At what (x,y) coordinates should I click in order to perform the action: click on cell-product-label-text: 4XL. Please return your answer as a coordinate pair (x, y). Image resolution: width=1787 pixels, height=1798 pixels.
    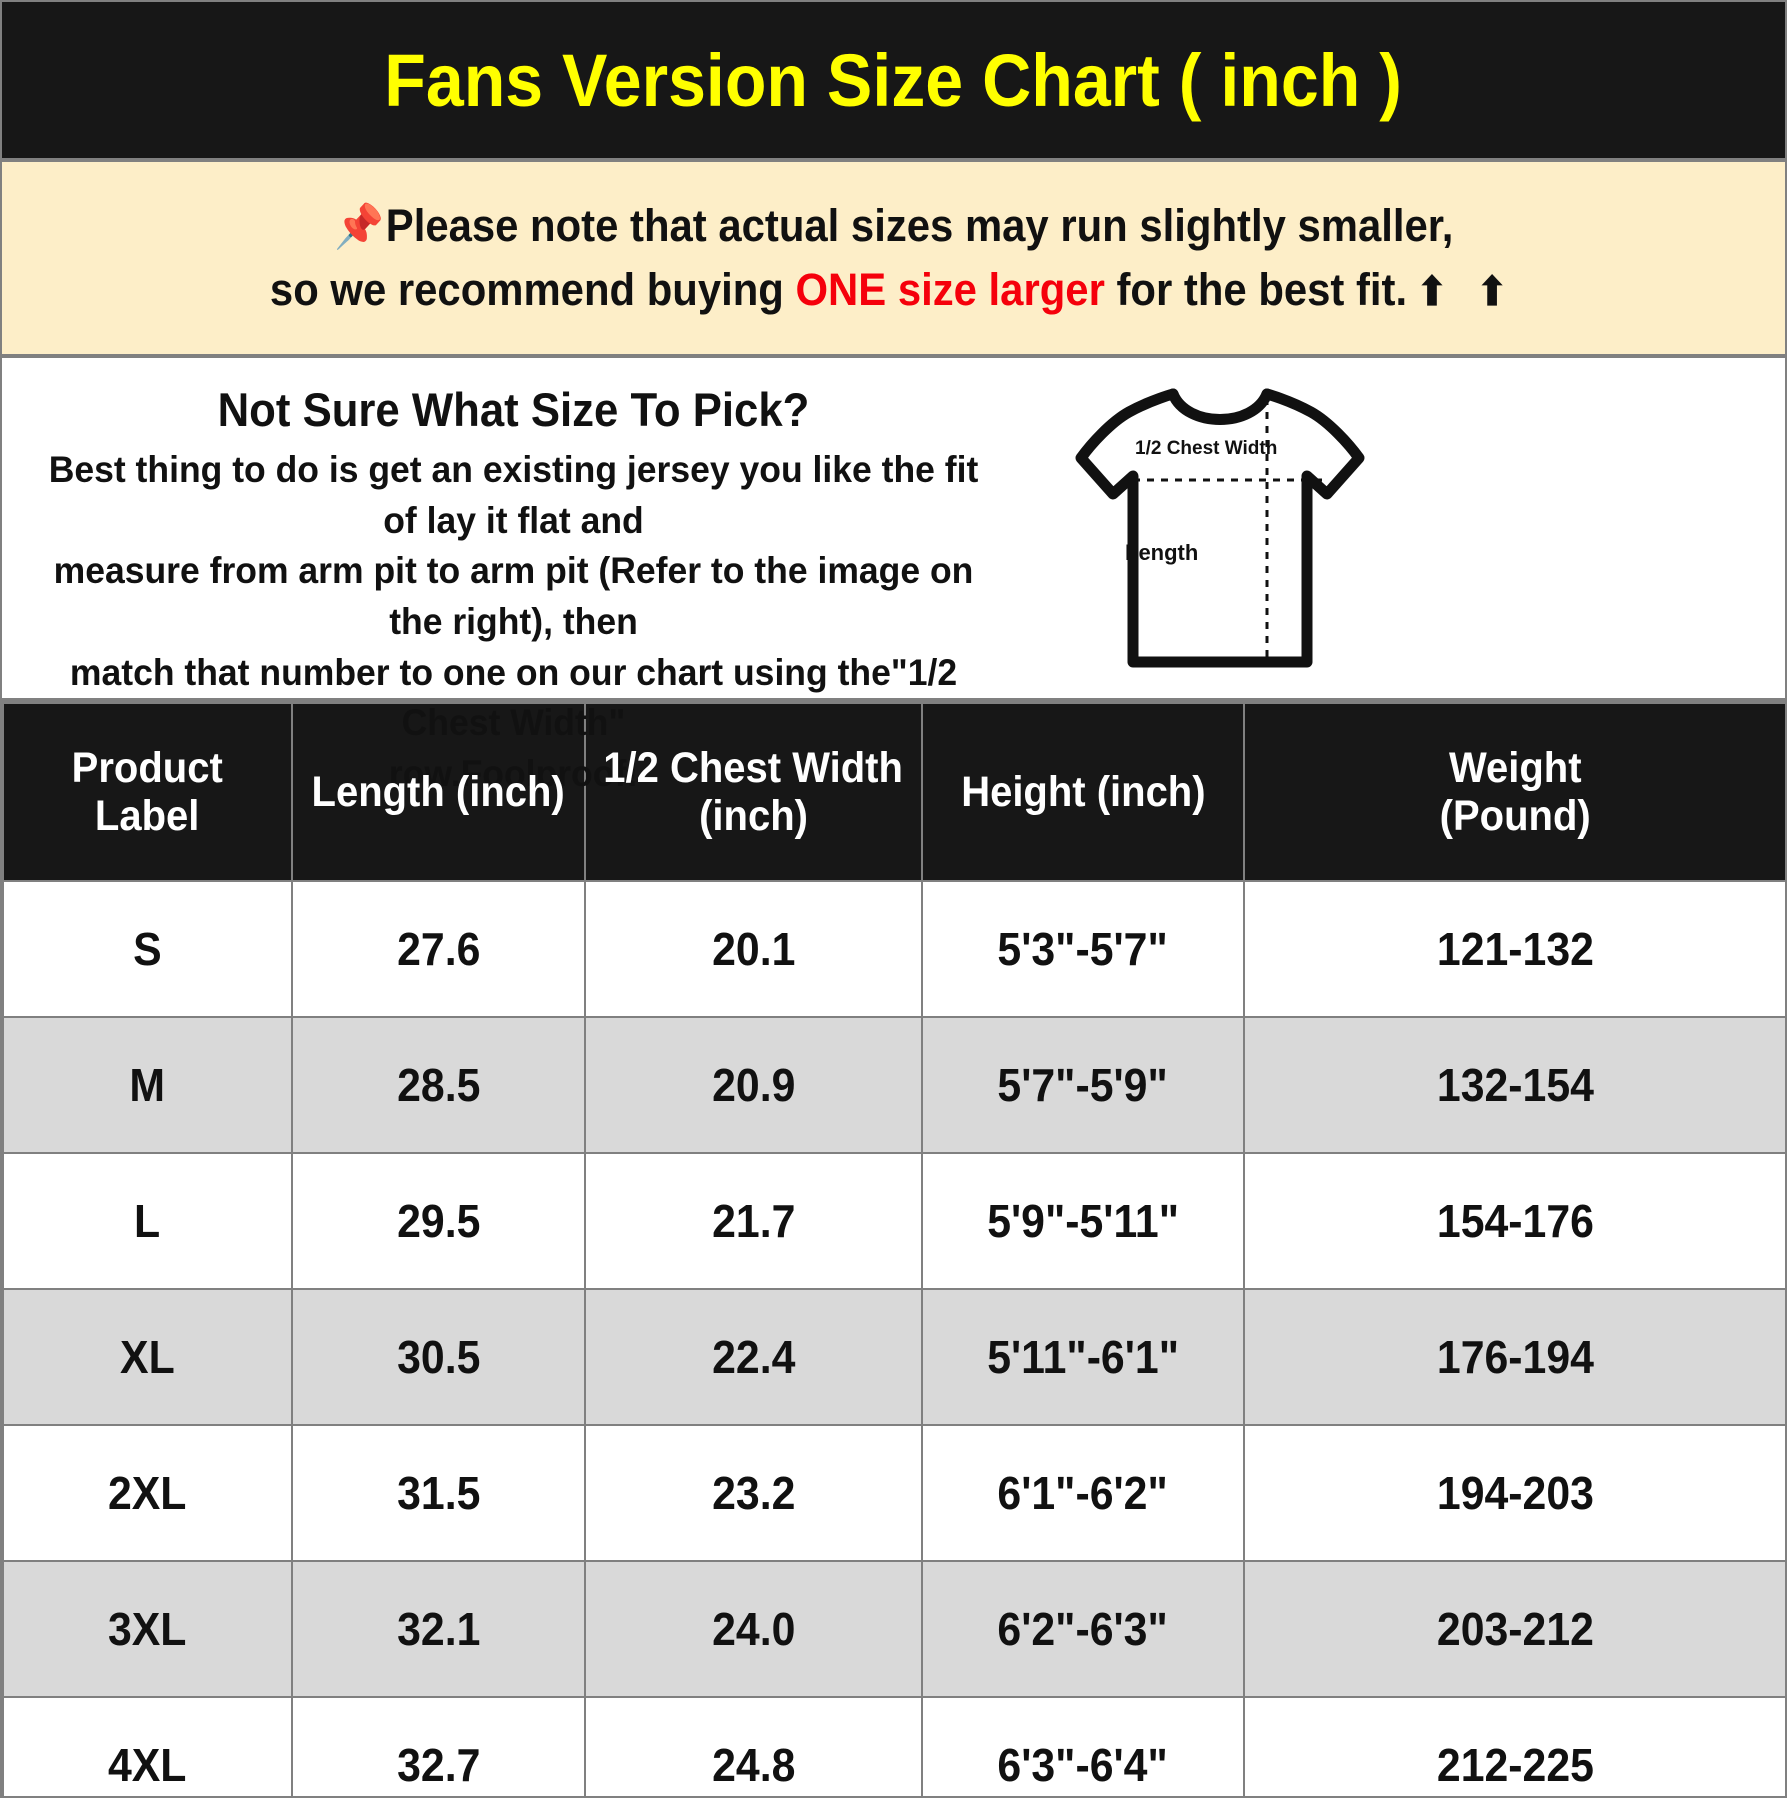
    Looking at the image, I should click on (147, 1765).